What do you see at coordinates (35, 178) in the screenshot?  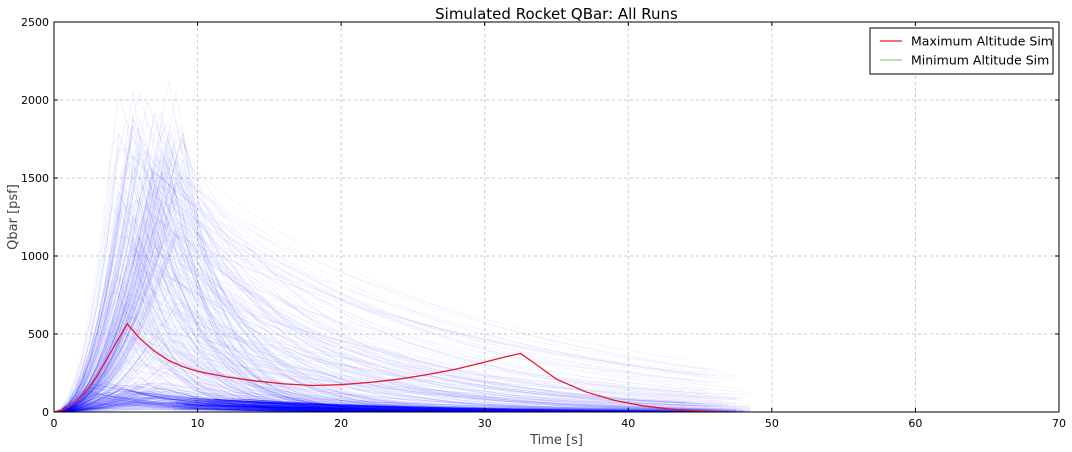 I see `y-tick-label: 1500` at bounding box center [35, 178].